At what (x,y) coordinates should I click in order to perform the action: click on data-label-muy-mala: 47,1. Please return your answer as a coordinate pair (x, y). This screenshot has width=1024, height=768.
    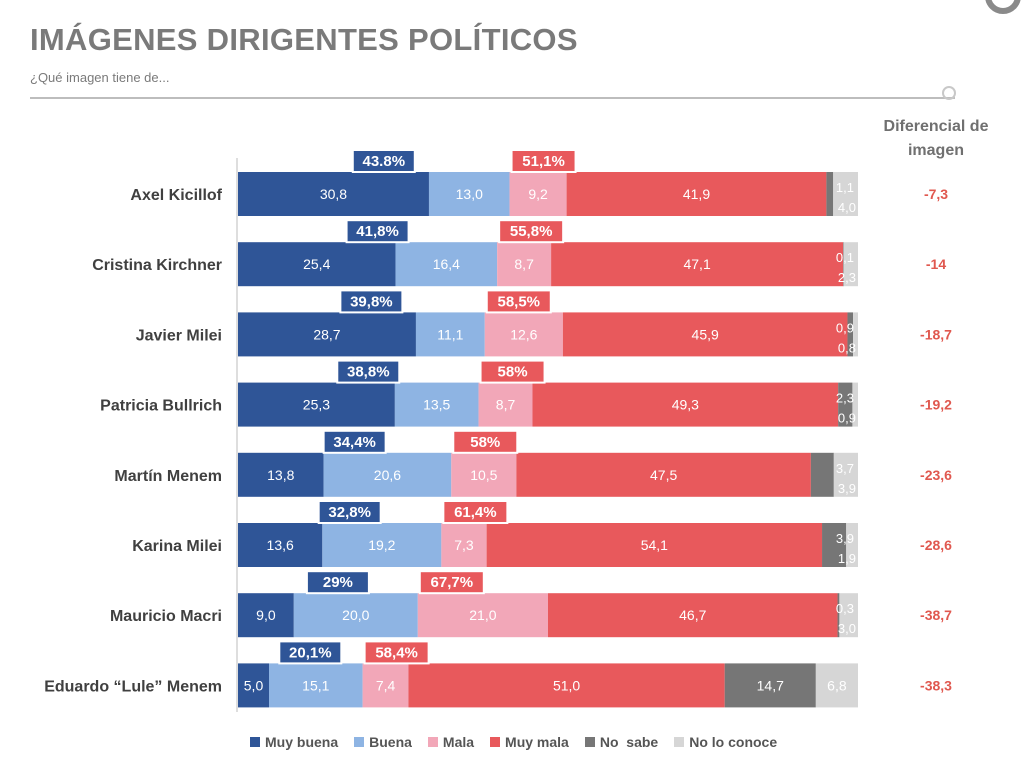
    Looking at the image, I should click on (696, 264).